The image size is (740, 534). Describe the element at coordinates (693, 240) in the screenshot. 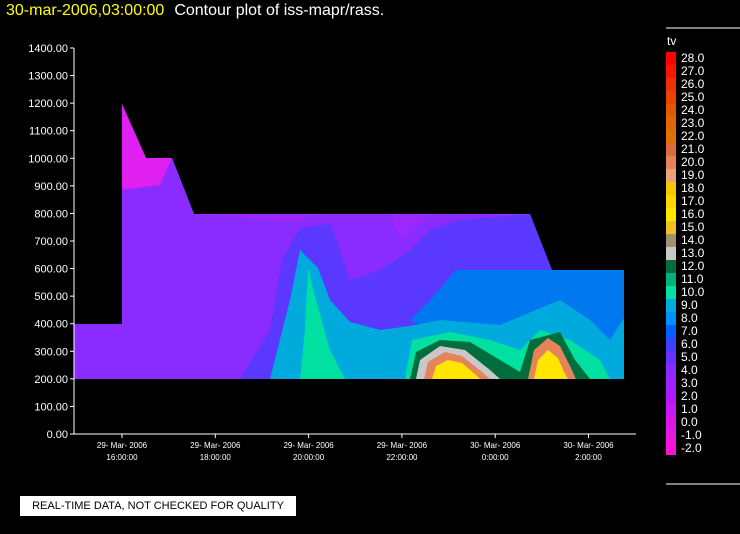

I see `colorbar-level-label: 14.0` at that location.